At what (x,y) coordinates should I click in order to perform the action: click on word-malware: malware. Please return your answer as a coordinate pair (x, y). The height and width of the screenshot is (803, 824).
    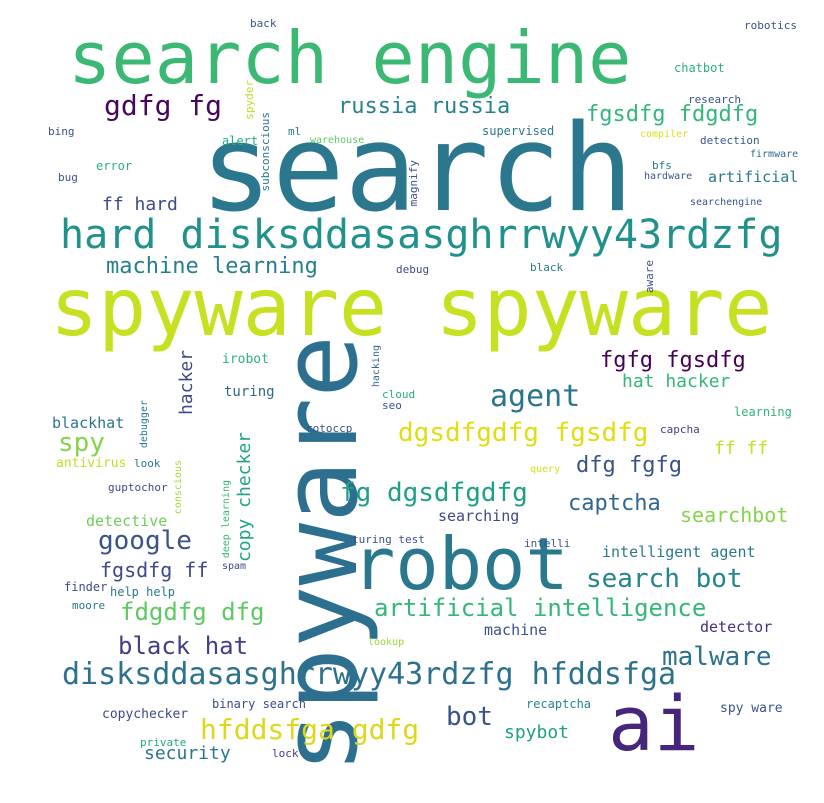
    Looking at the image, I should click on (717, 657).